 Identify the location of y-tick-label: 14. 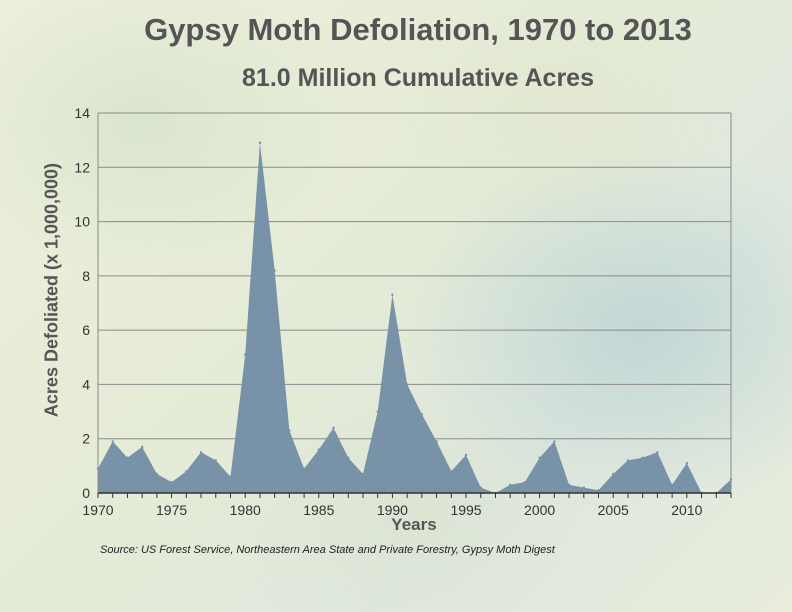
(82, 113).